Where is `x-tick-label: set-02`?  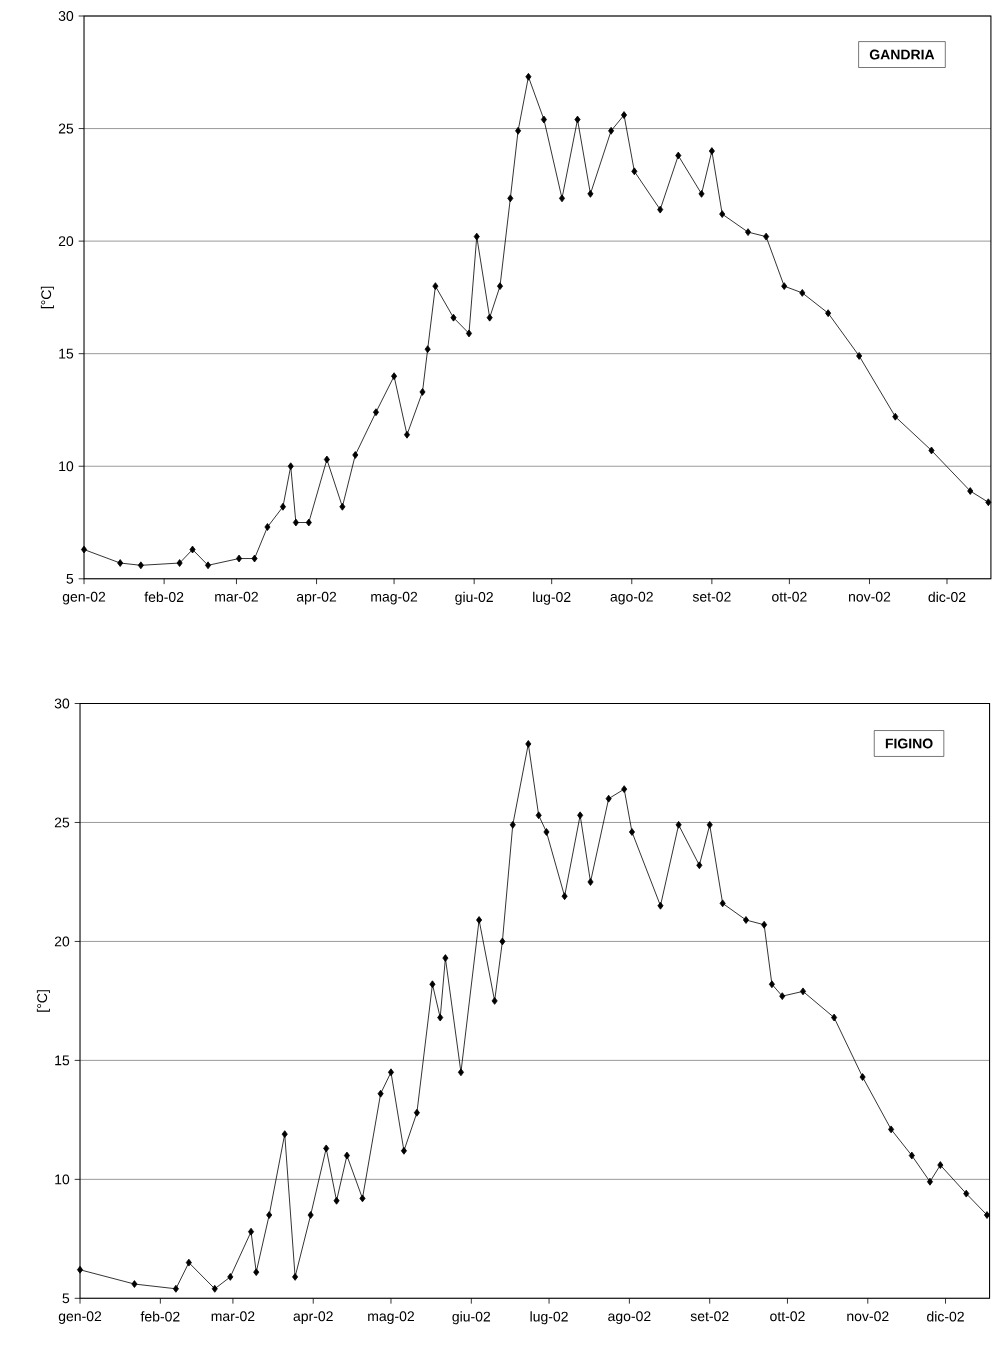 x-tick-label: set-02 is located at coordinates (709, 1316).